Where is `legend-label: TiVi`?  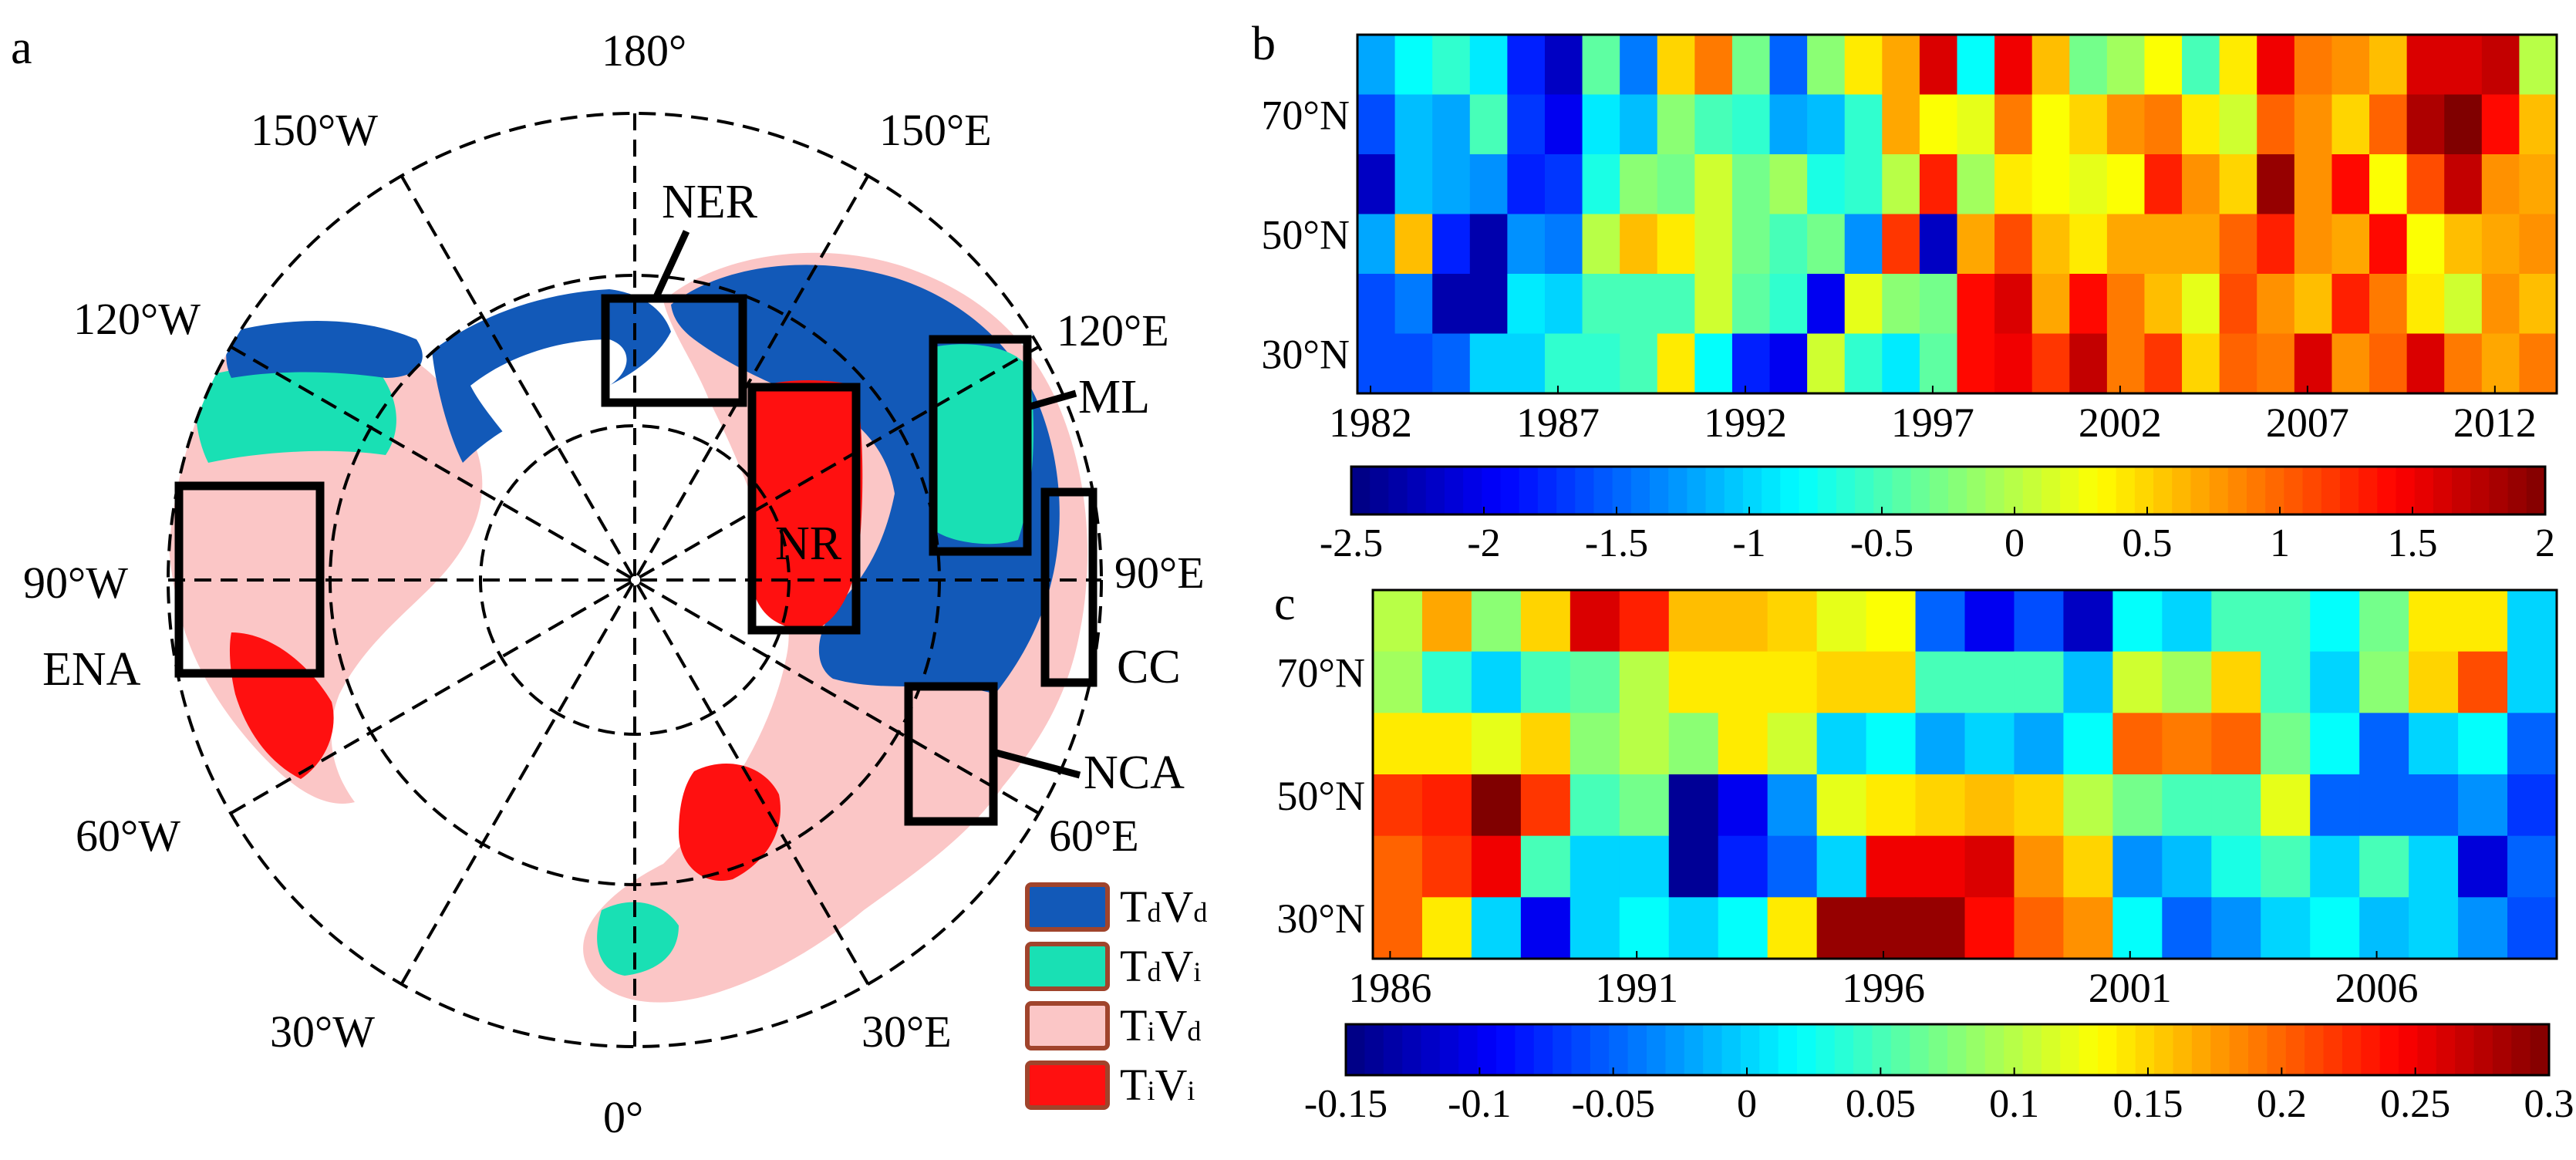
legend-label: TiVi is located at coordinates (1157, 1085).